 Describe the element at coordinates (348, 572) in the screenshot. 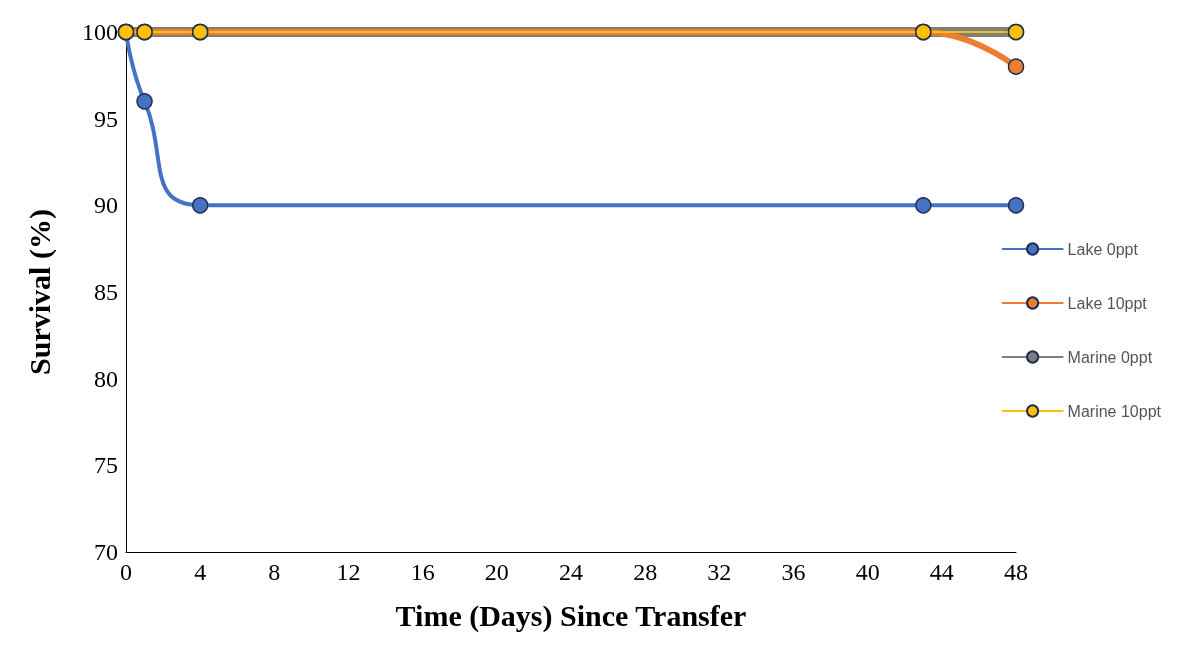

I see `x-tick-label: 12` at that location.